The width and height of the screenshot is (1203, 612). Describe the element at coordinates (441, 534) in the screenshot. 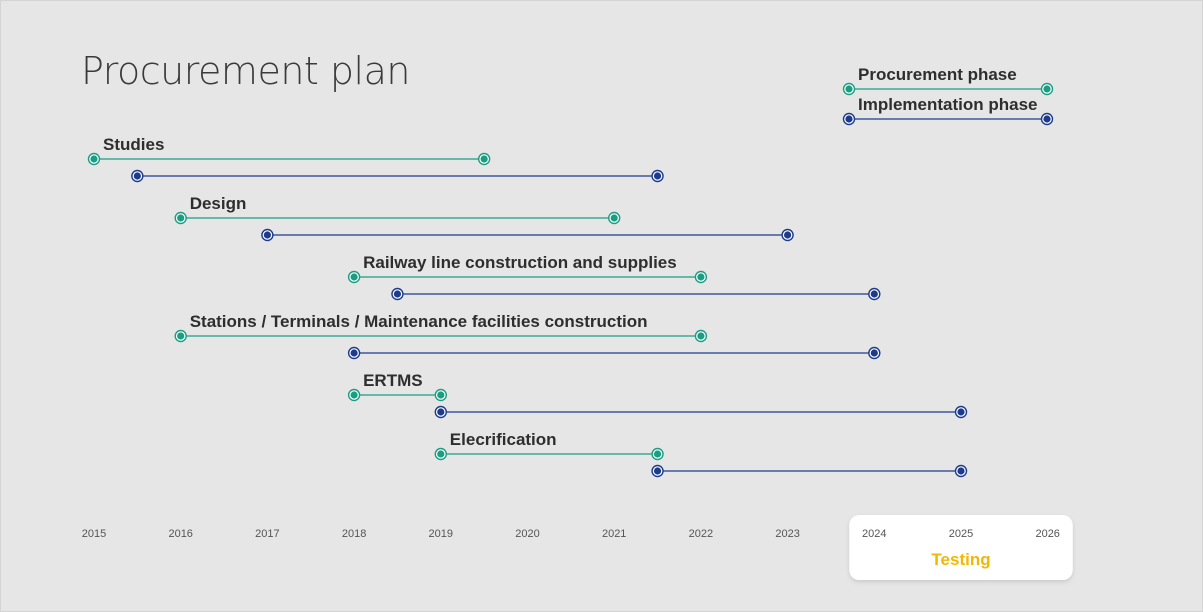

I see `x-tick-label: 2019` at that location.